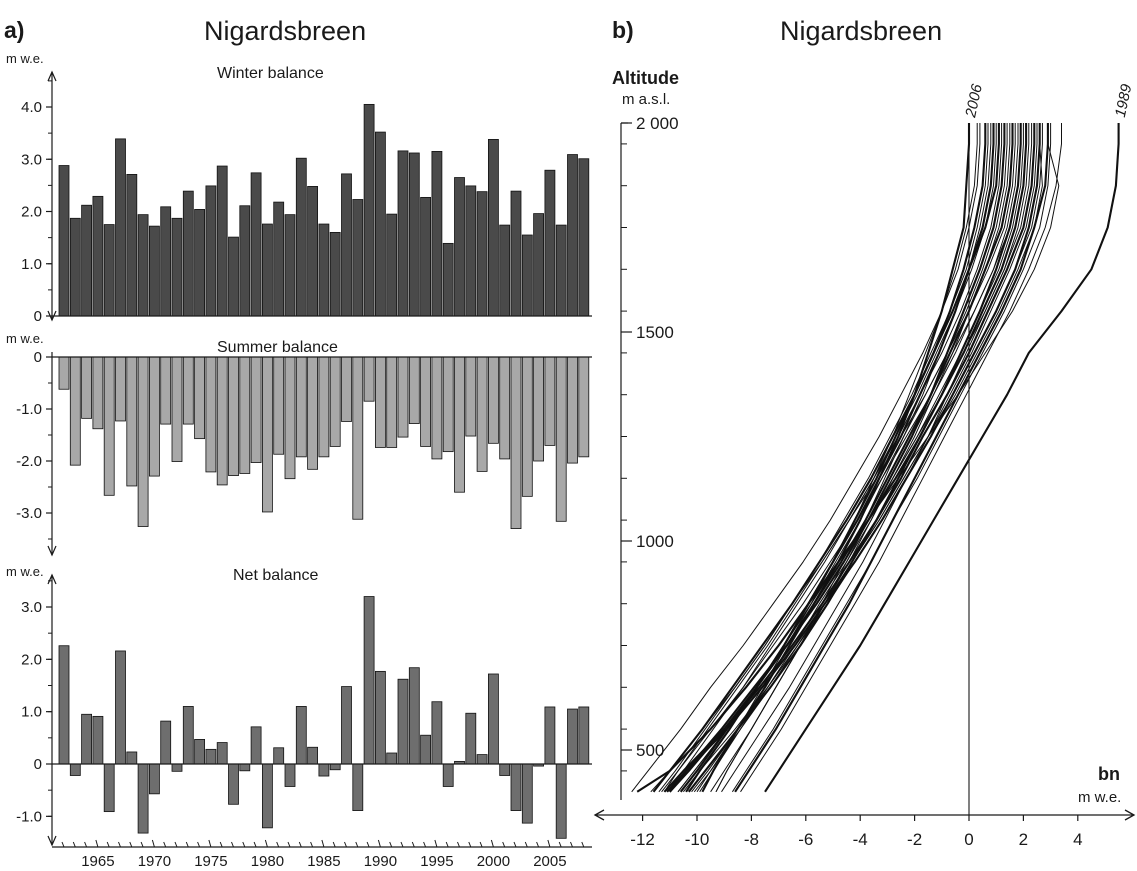 This screenshot has height=871, width=1137. I want to click on bar-1996, so click(448, 775).